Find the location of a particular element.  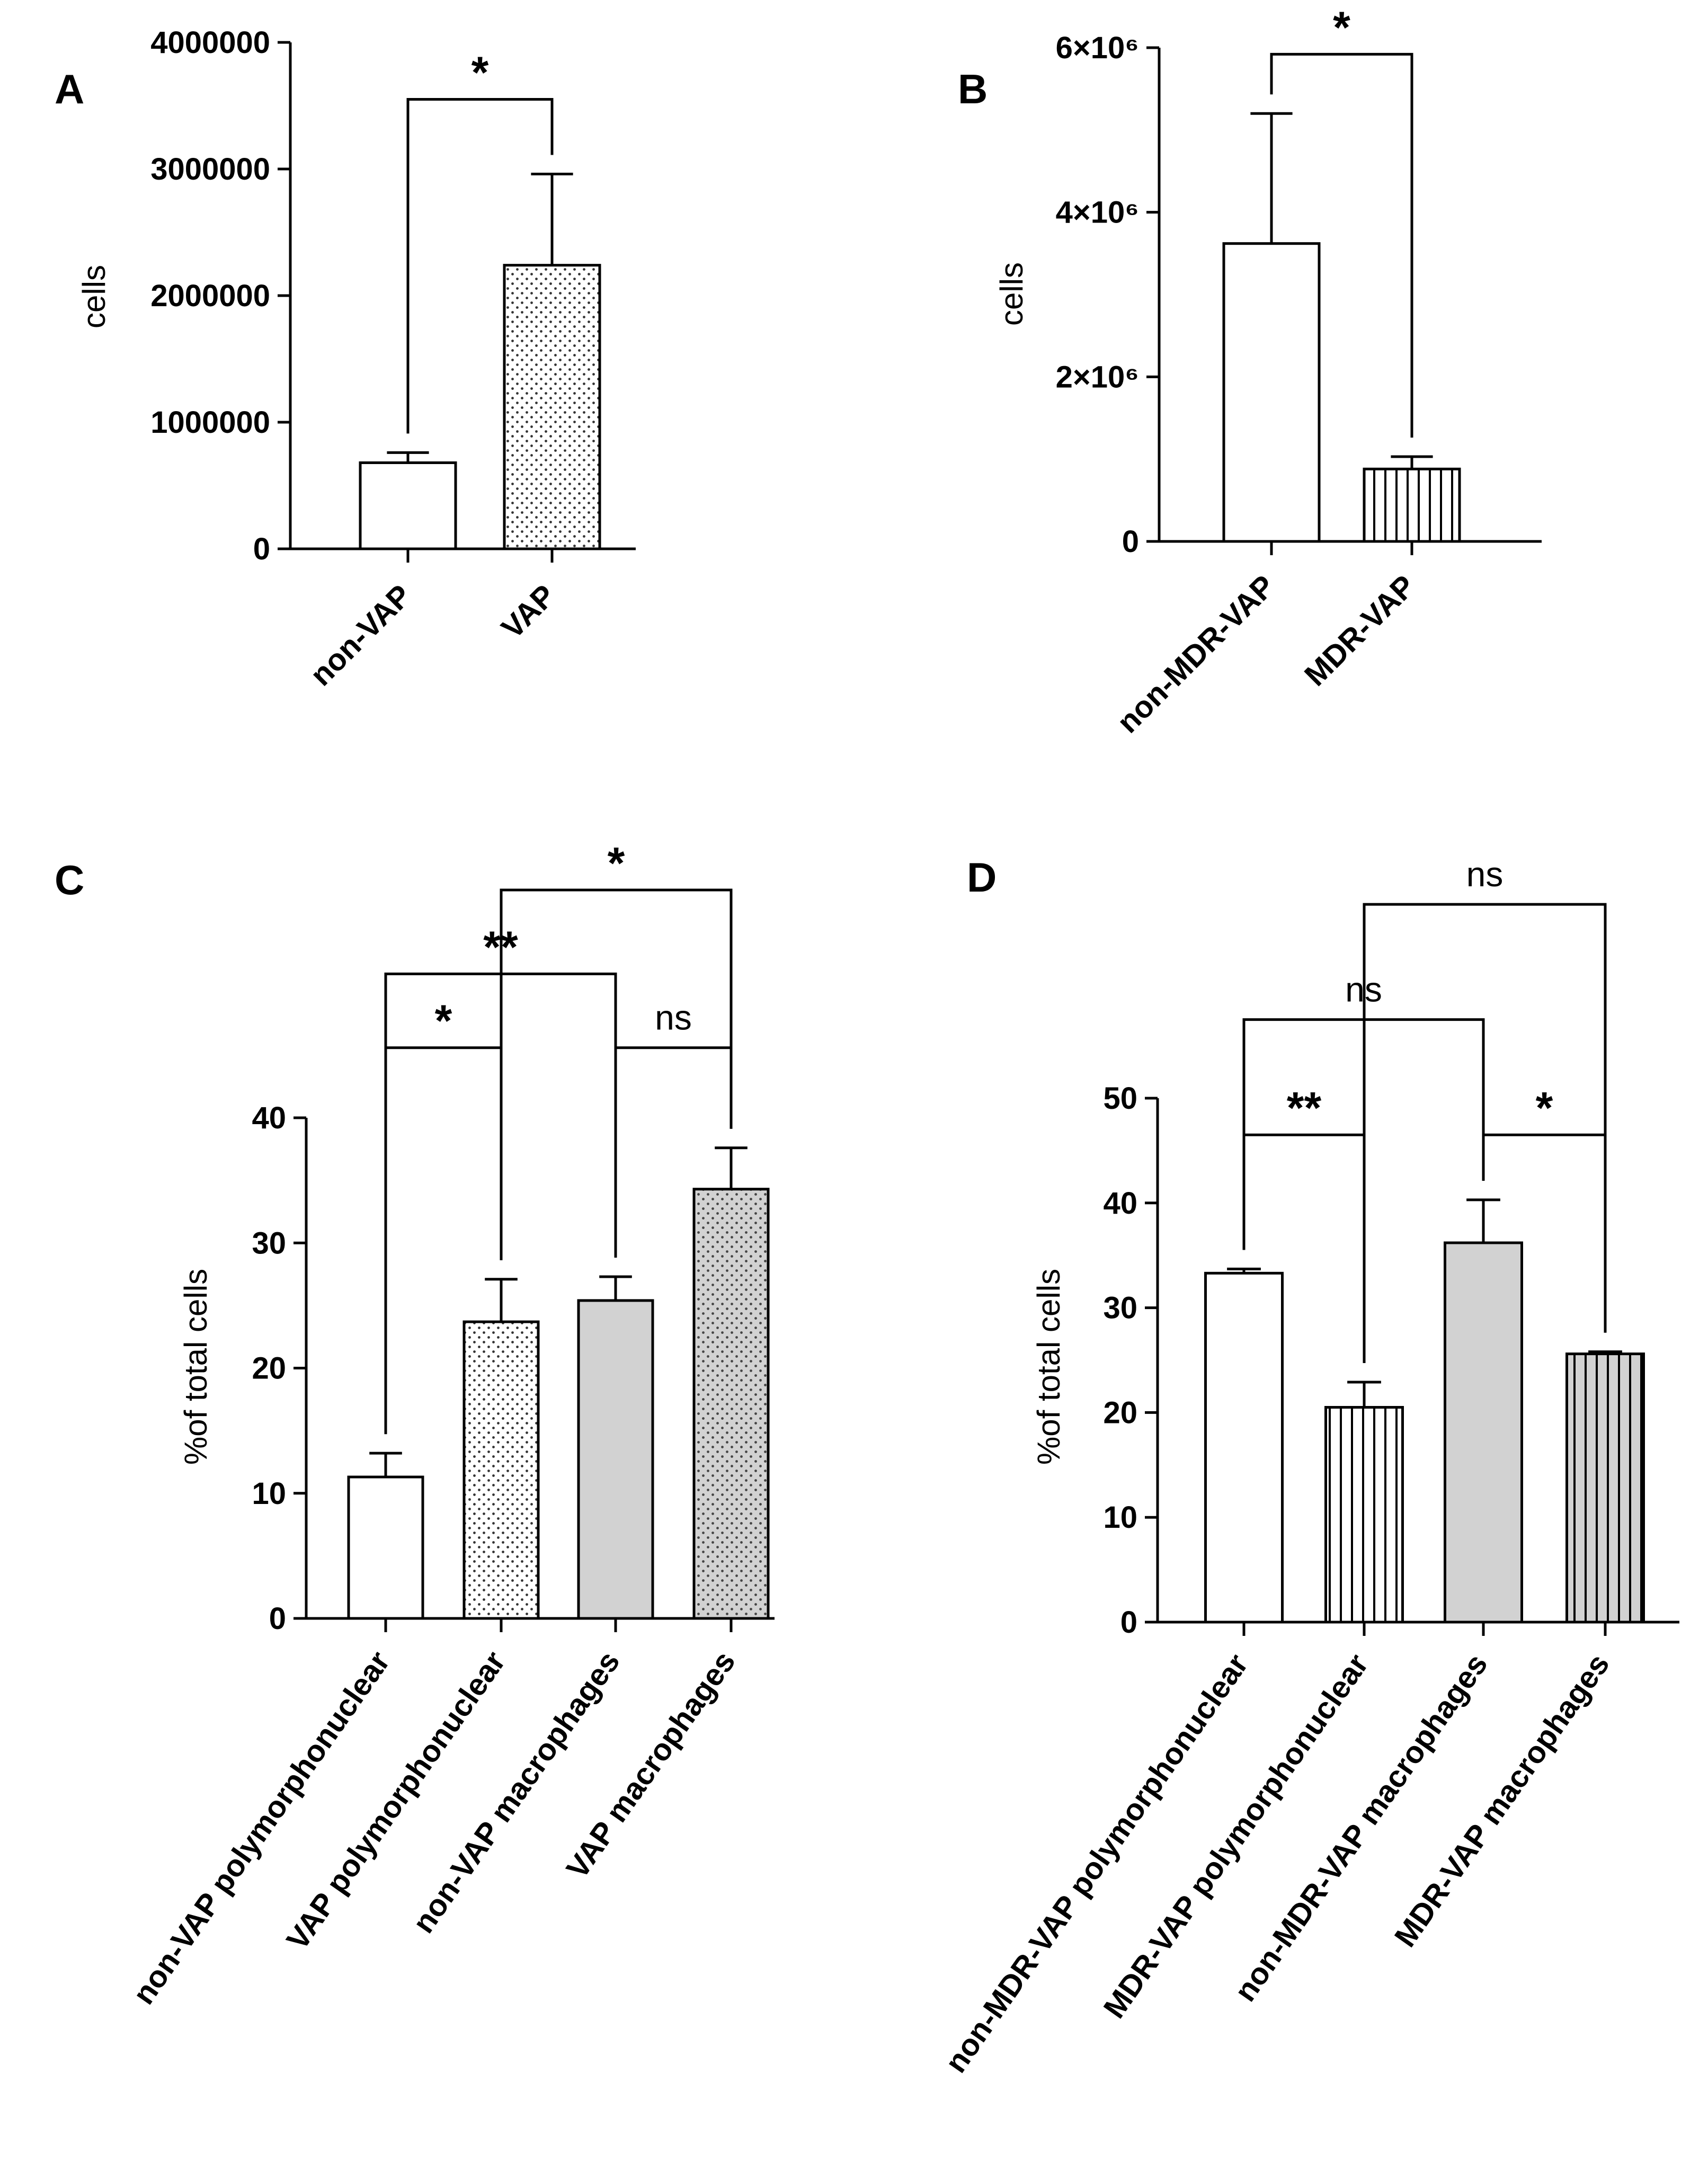

y-tick-label: 4×10⁶ is located at coordinates (1097, 212).